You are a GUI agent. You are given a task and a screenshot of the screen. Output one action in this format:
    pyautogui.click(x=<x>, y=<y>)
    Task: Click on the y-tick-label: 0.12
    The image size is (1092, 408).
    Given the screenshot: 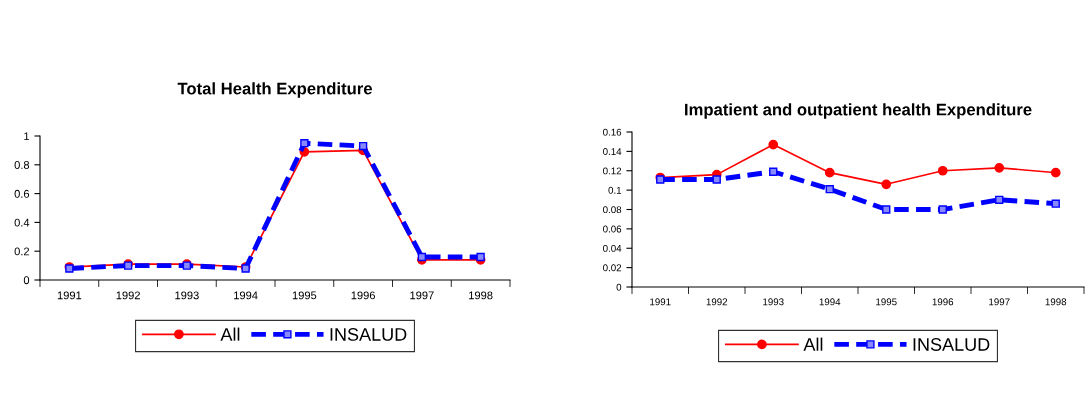 What is the action you would take?
    pyautogui.click(x=612, y=171)
    